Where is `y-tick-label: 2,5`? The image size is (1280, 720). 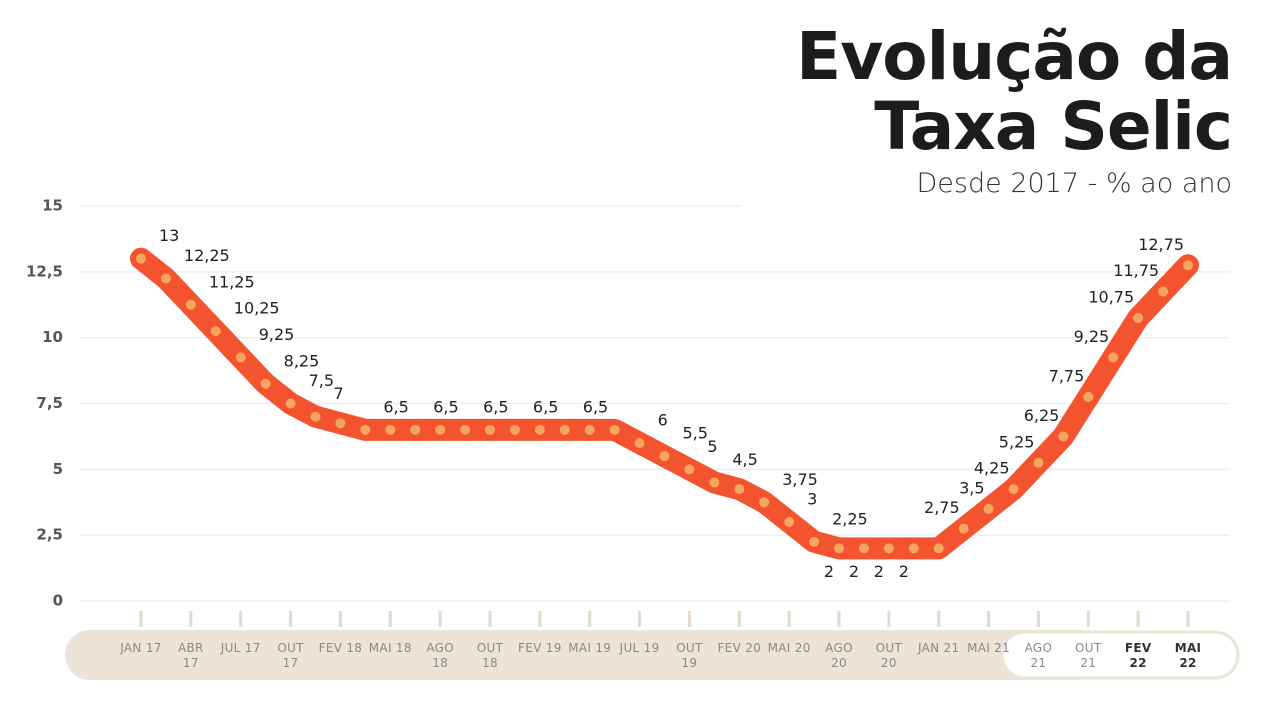
y-tick-label: 2,5 is located at coordinates (49, 535).